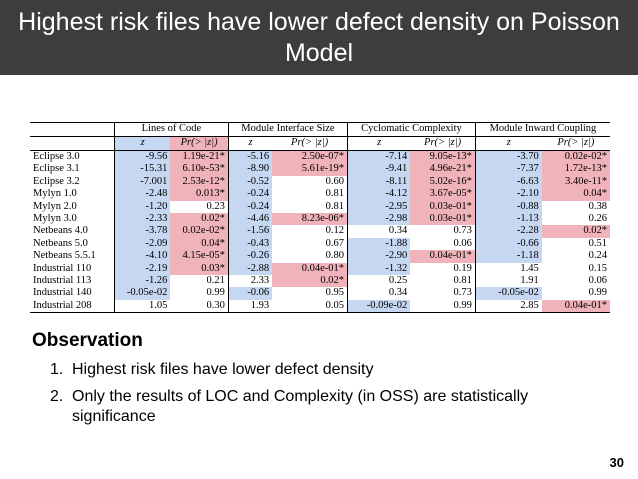 The width and height of the screenshot is (638, 479). I want to click on z-value-cell: -1.56, so click(250, 231).